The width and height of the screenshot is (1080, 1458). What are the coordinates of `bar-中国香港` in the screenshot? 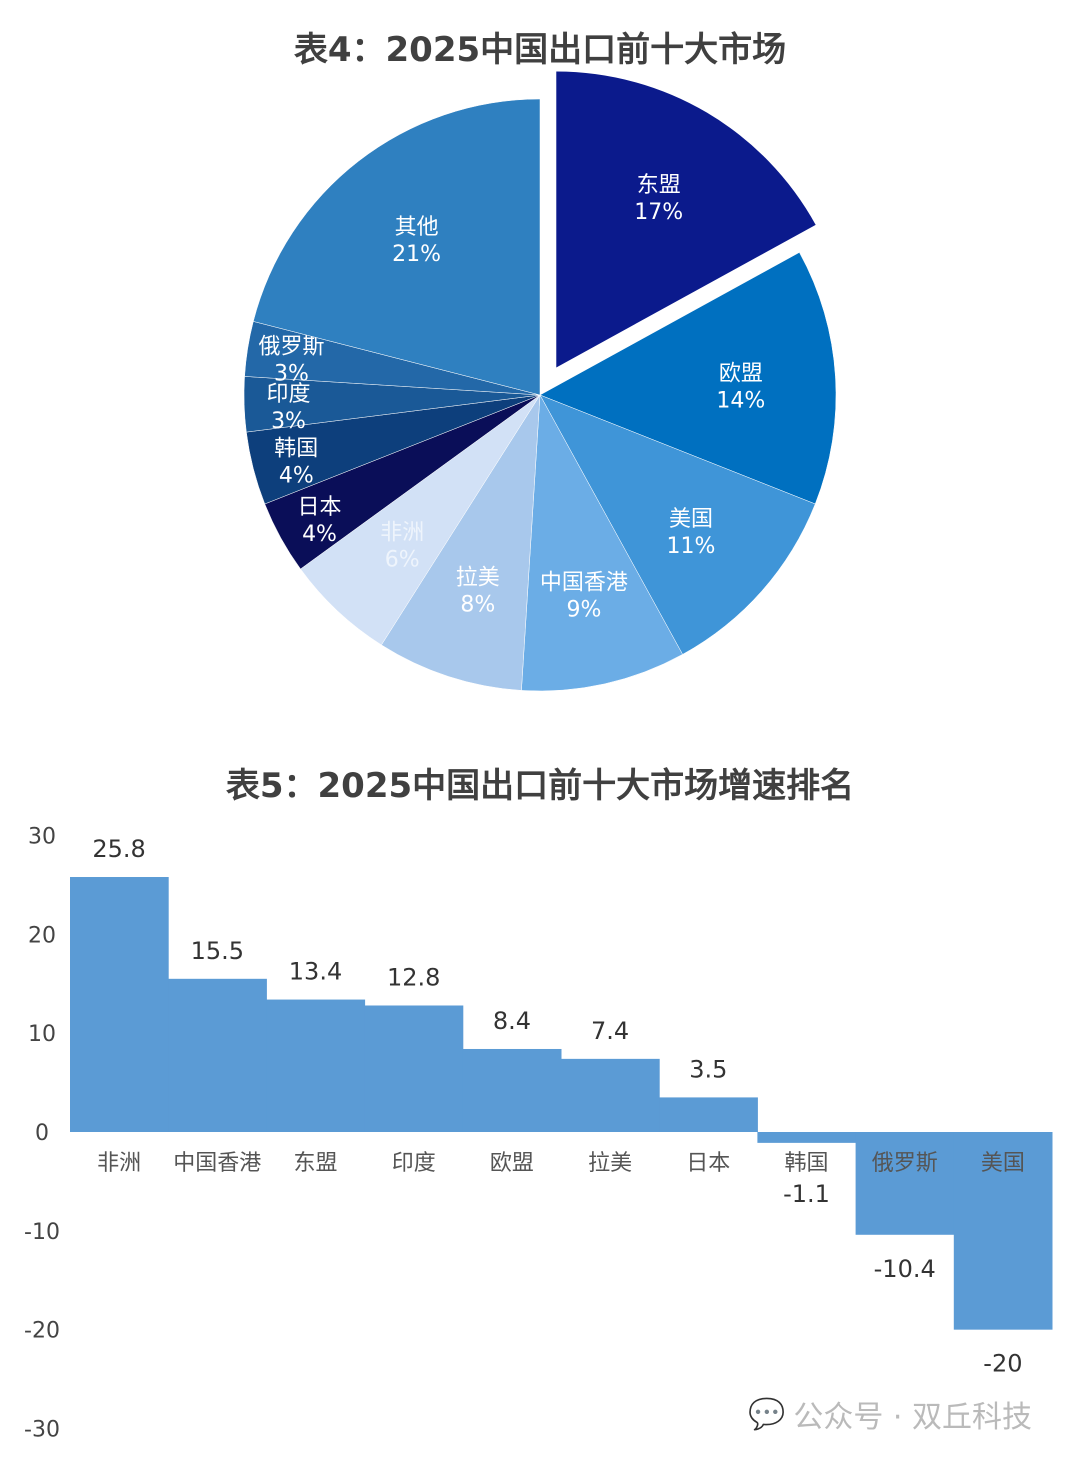 It's located at (217, 1055).